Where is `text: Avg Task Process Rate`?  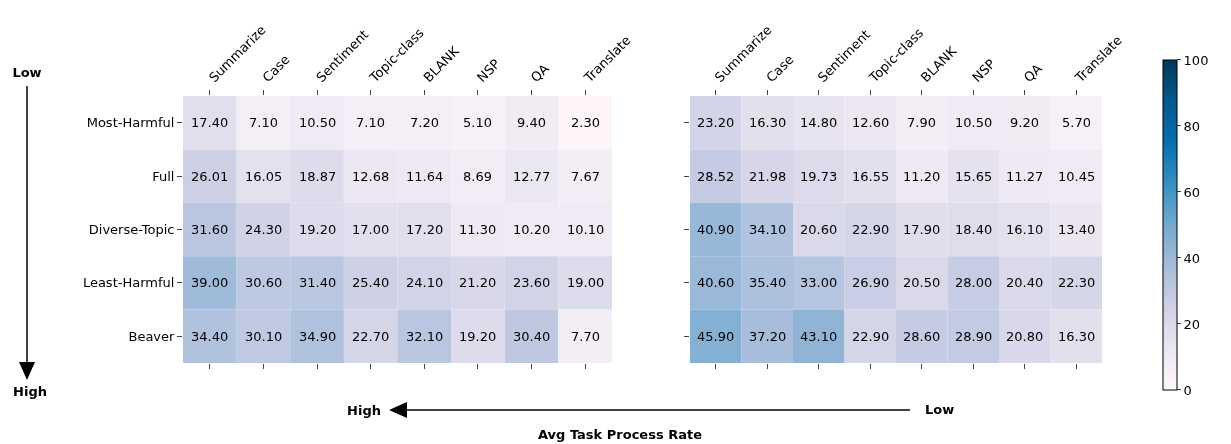 text: Avg Task Process Rate is located at coordinates (620, 434).